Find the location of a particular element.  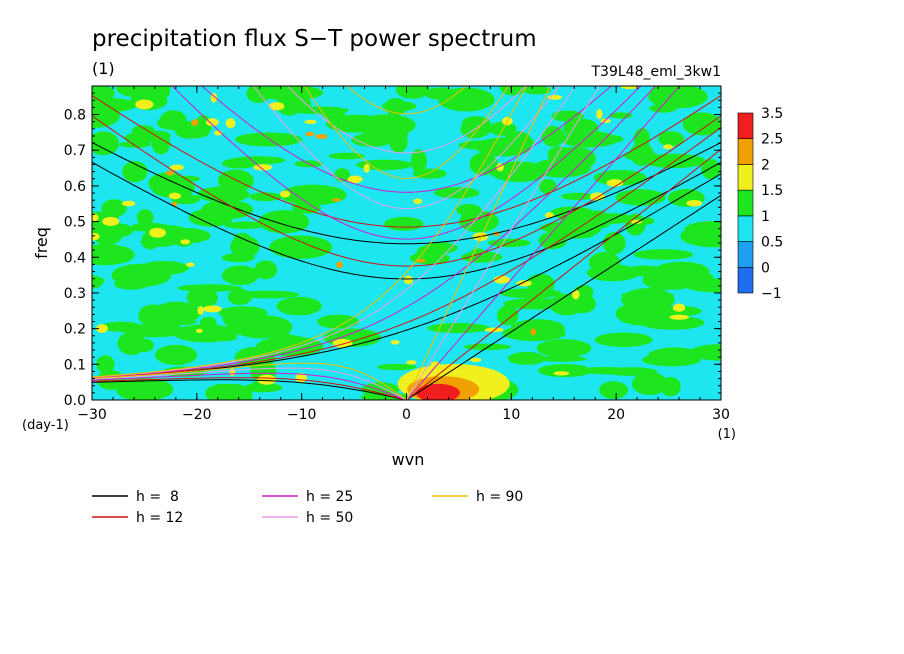

x-tick-label: −10 is located at coordinates (302, 415).